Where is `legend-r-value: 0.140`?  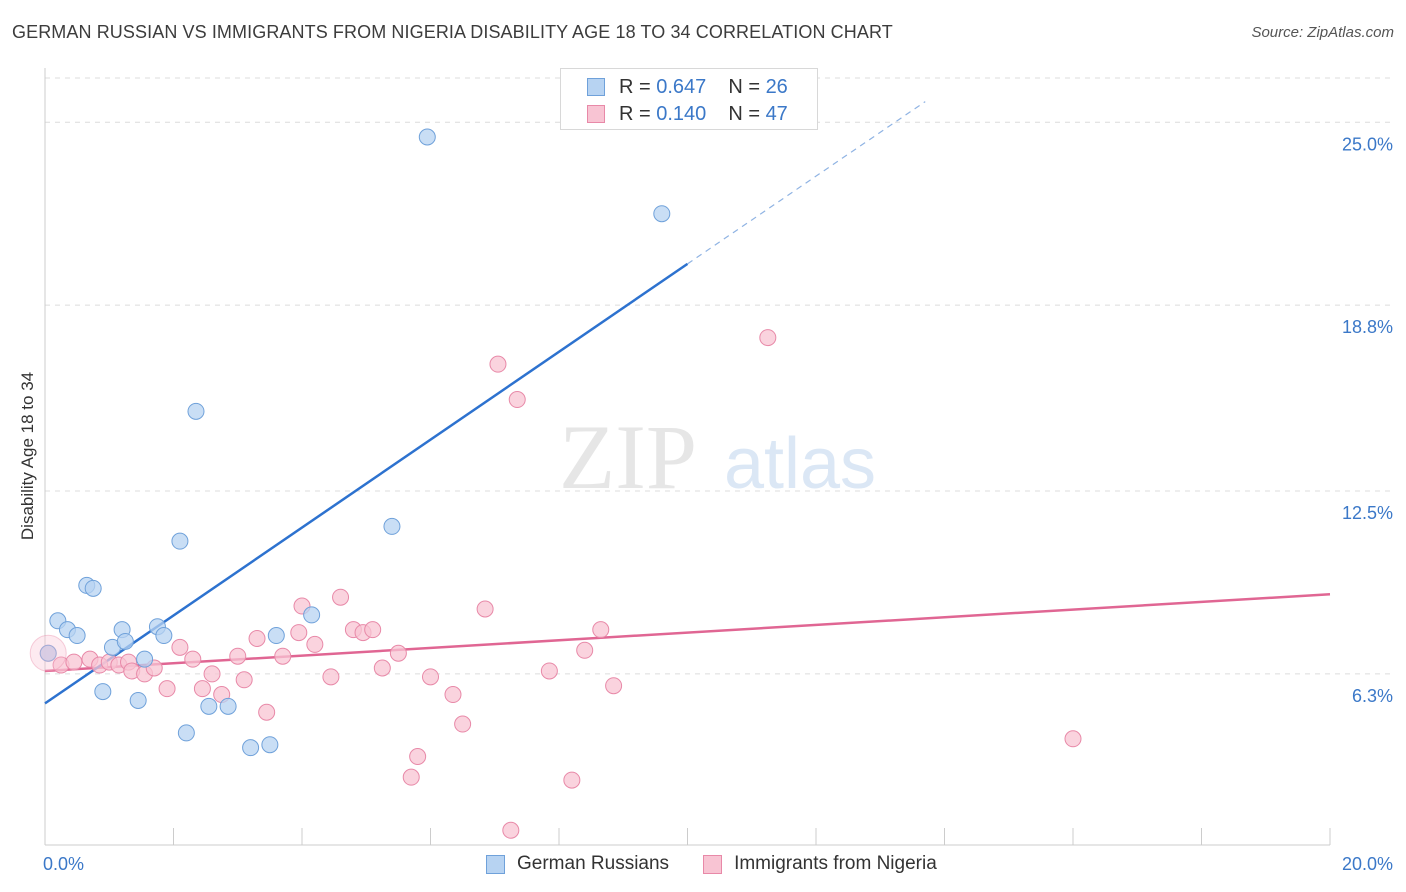 legend-r-value: 0.140 is located at coordinates (681, 113).